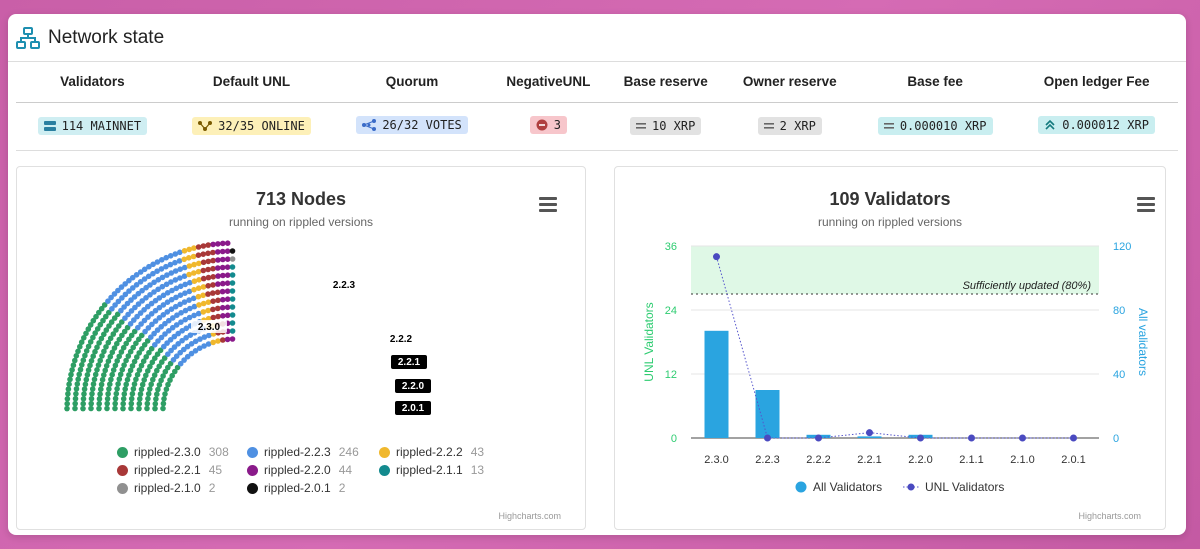  I want to click on y-left-tick: 36, so click(671, 247).